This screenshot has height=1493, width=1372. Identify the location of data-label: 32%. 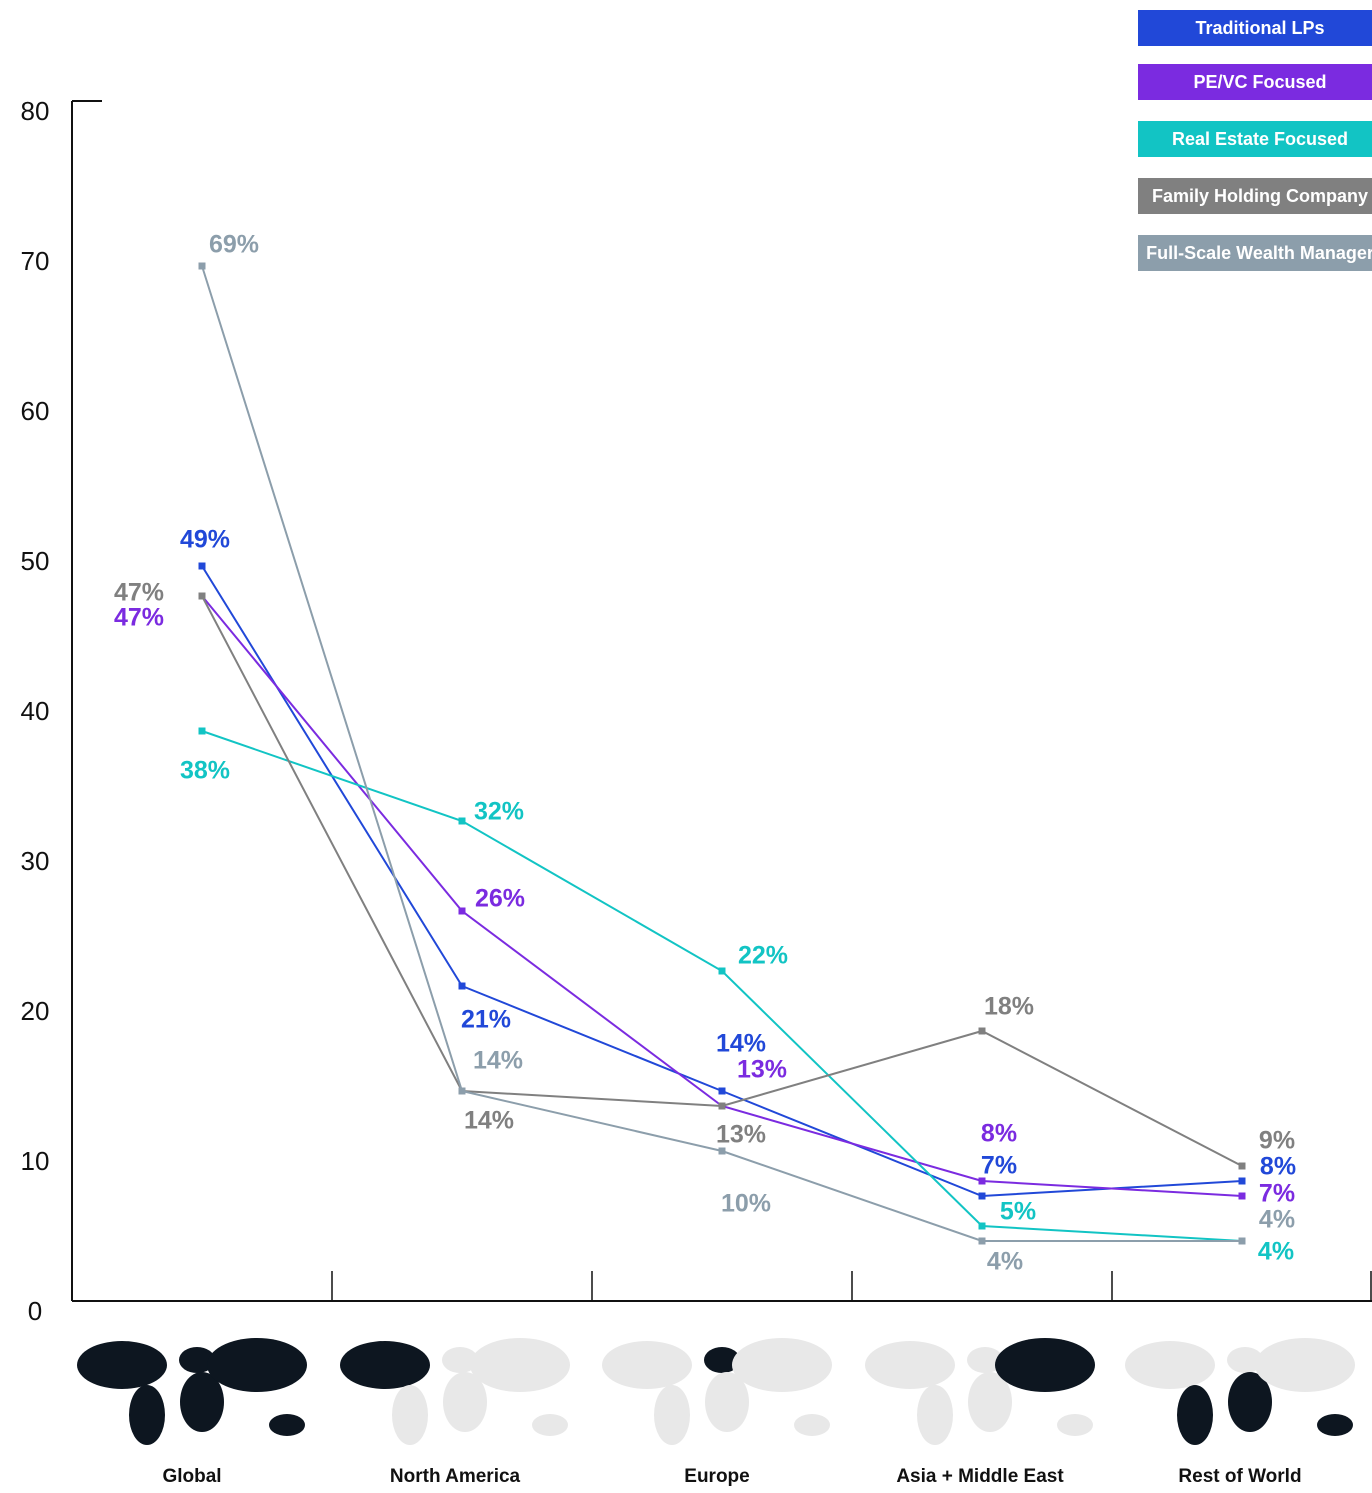
(499, 812).